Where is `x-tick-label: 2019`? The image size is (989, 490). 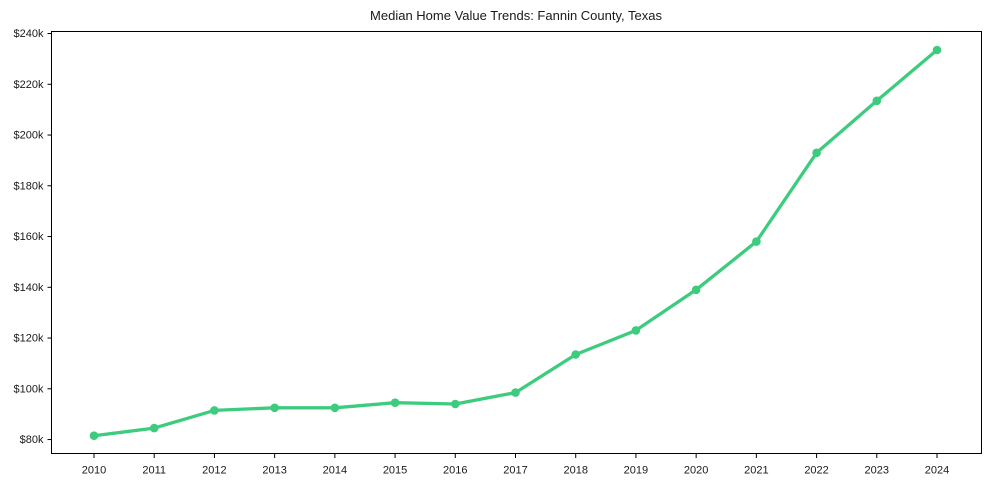
x-tick-label: 2019 is located at coordinates (636, 471).